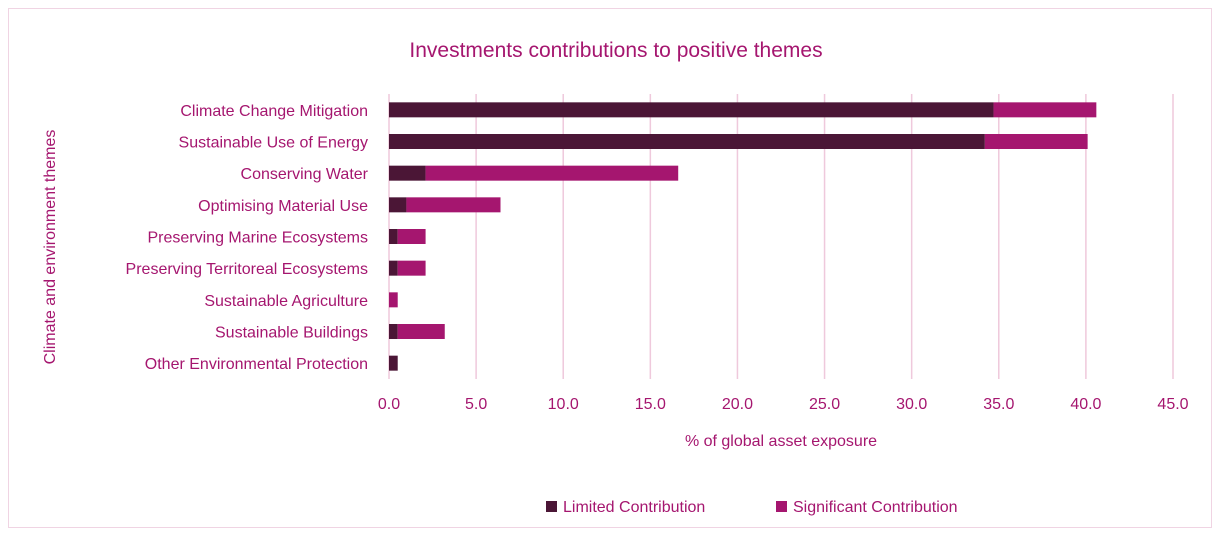 The image size is (1220, 534). Describe the element at coordinates (783, 404) in the screenshot. I see `x-tick-labels: 0.0 5.0 10.0 15.0 20.0 25.0 30.0 35.0 40.0 45.0` at that location.